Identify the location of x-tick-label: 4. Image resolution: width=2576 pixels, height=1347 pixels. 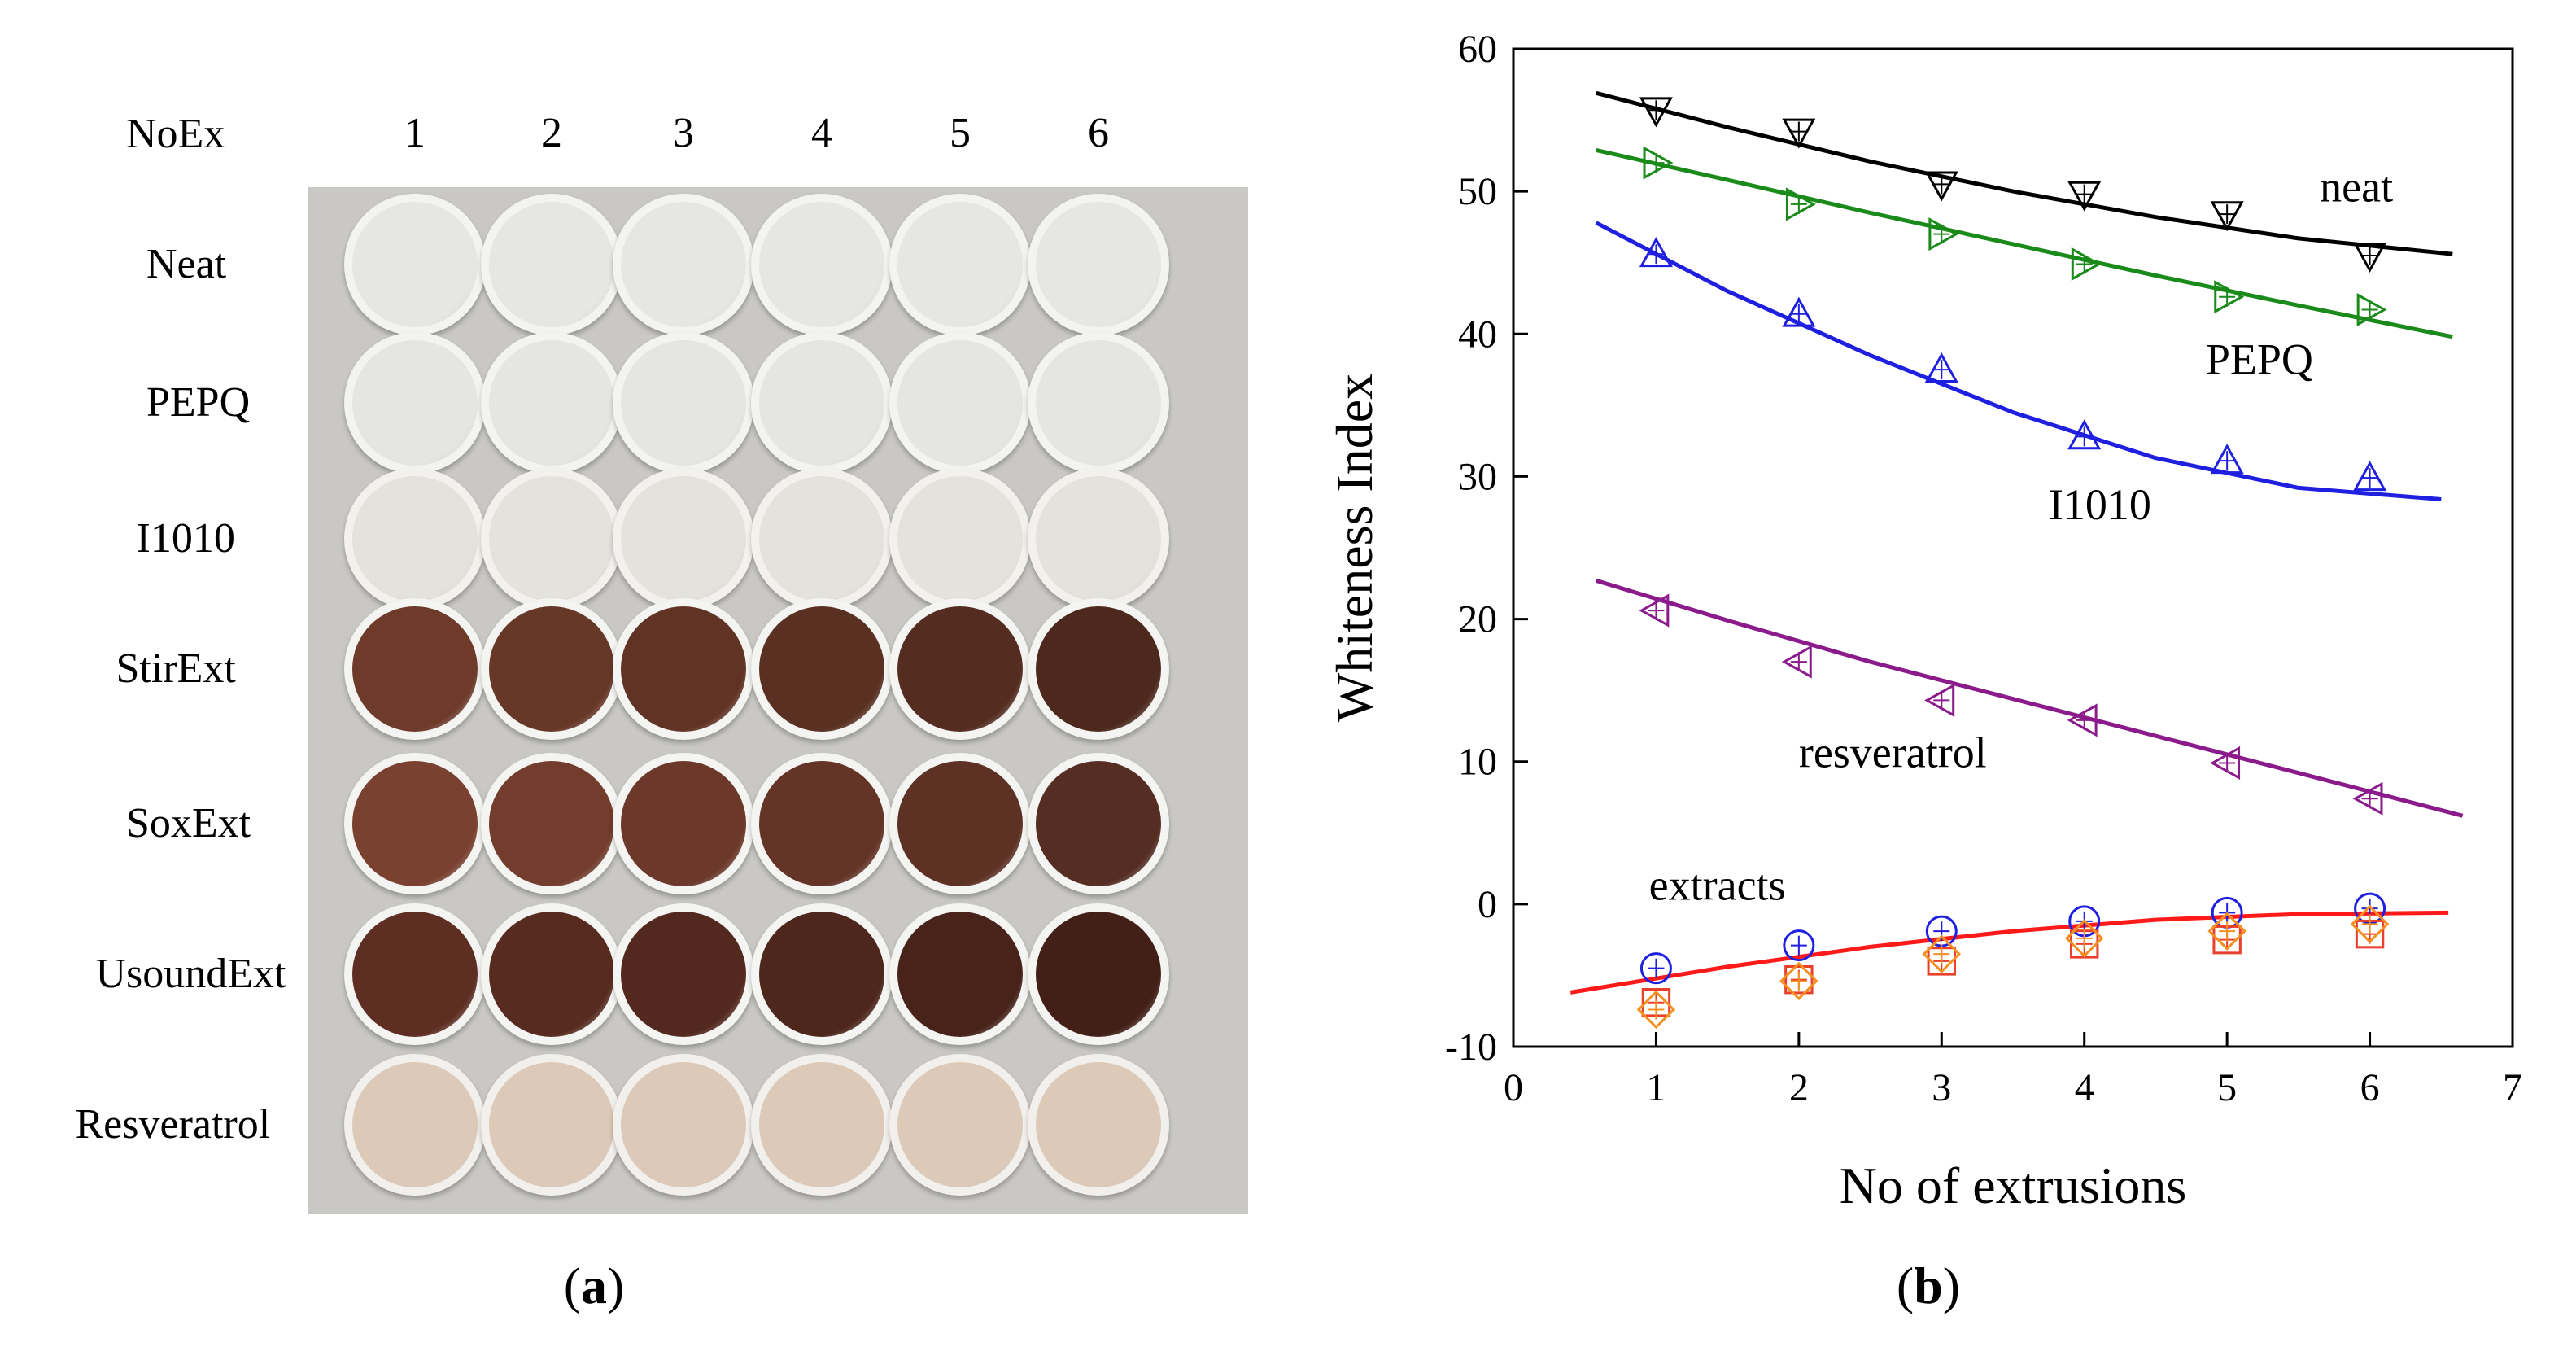
(2084, 1087).